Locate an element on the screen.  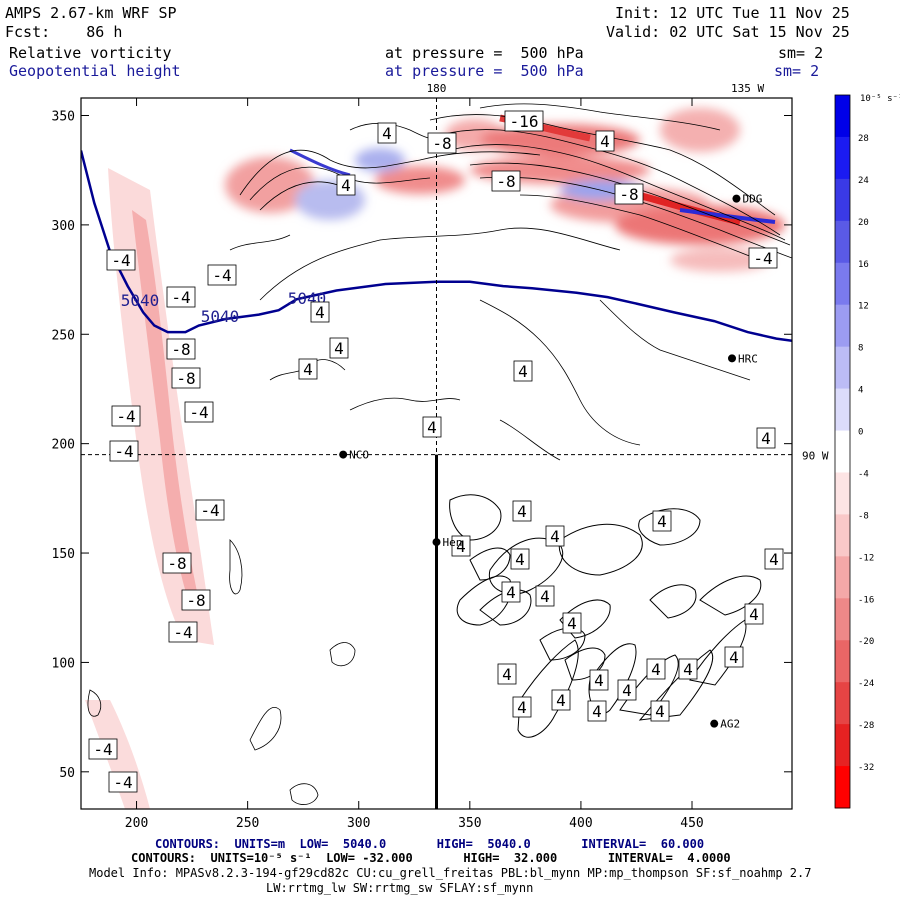
x-tick-label: 350 is located at coordinates (469, 823).